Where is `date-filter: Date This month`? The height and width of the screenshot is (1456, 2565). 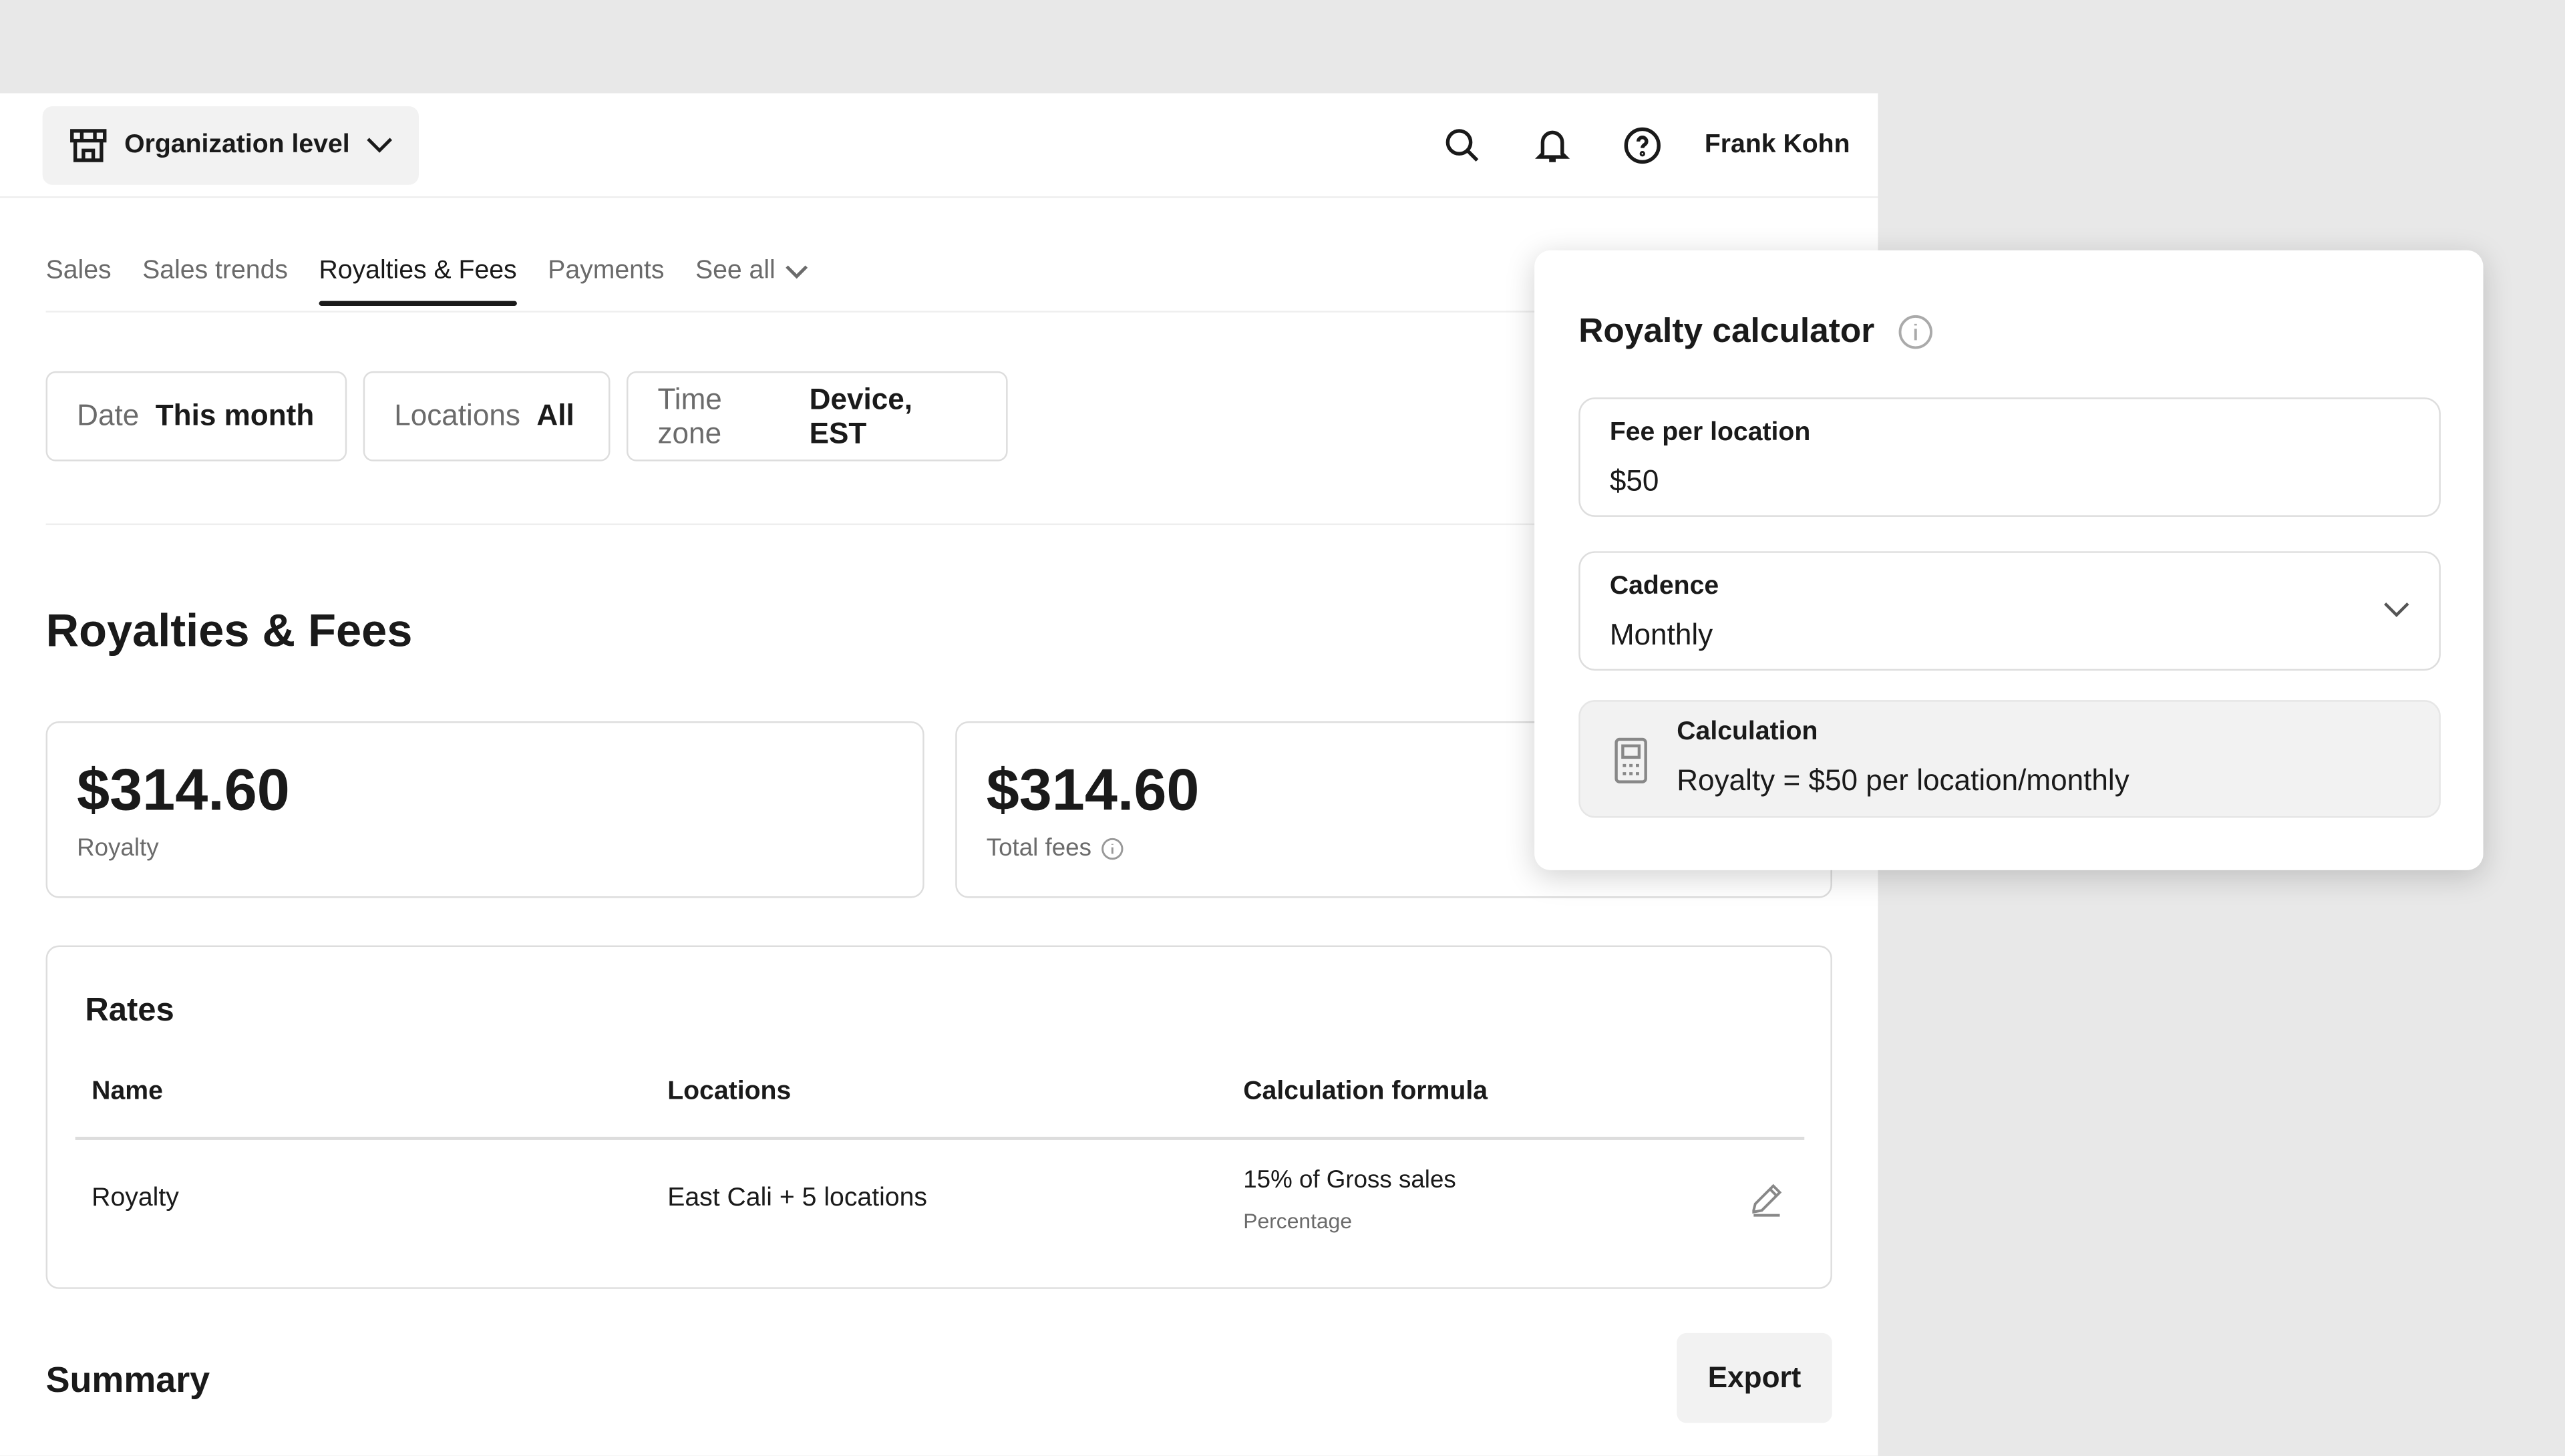
date-filter: Date This month is located at coordinates (196, 417).